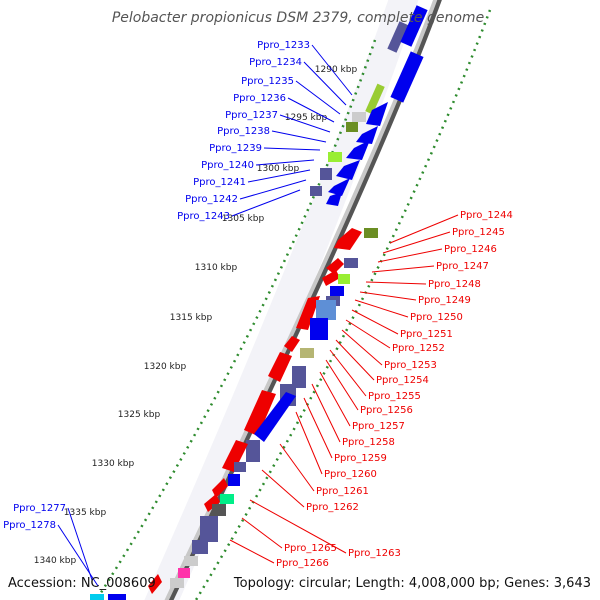  I want to click on gene-label: Ppro_1245, so click(478, 232).